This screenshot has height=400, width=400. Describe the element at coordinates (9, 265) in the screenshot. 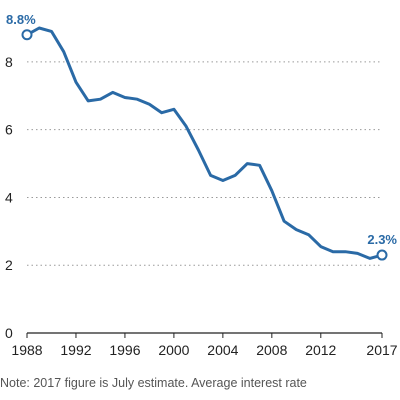

I see `y-tick-label: 2` at that location.